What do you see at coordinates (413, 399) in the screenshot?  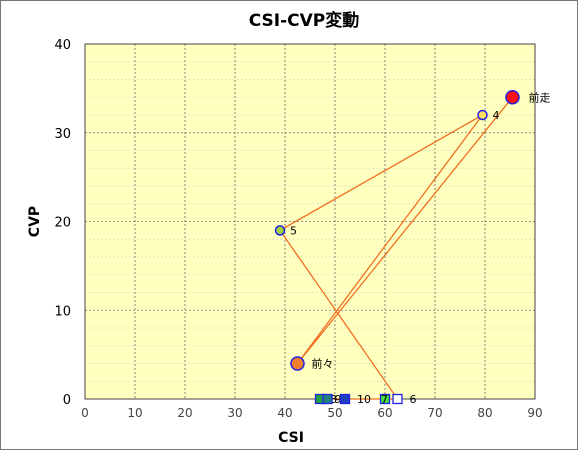 I see `point-label: 6` at bounding box center [413, 399].